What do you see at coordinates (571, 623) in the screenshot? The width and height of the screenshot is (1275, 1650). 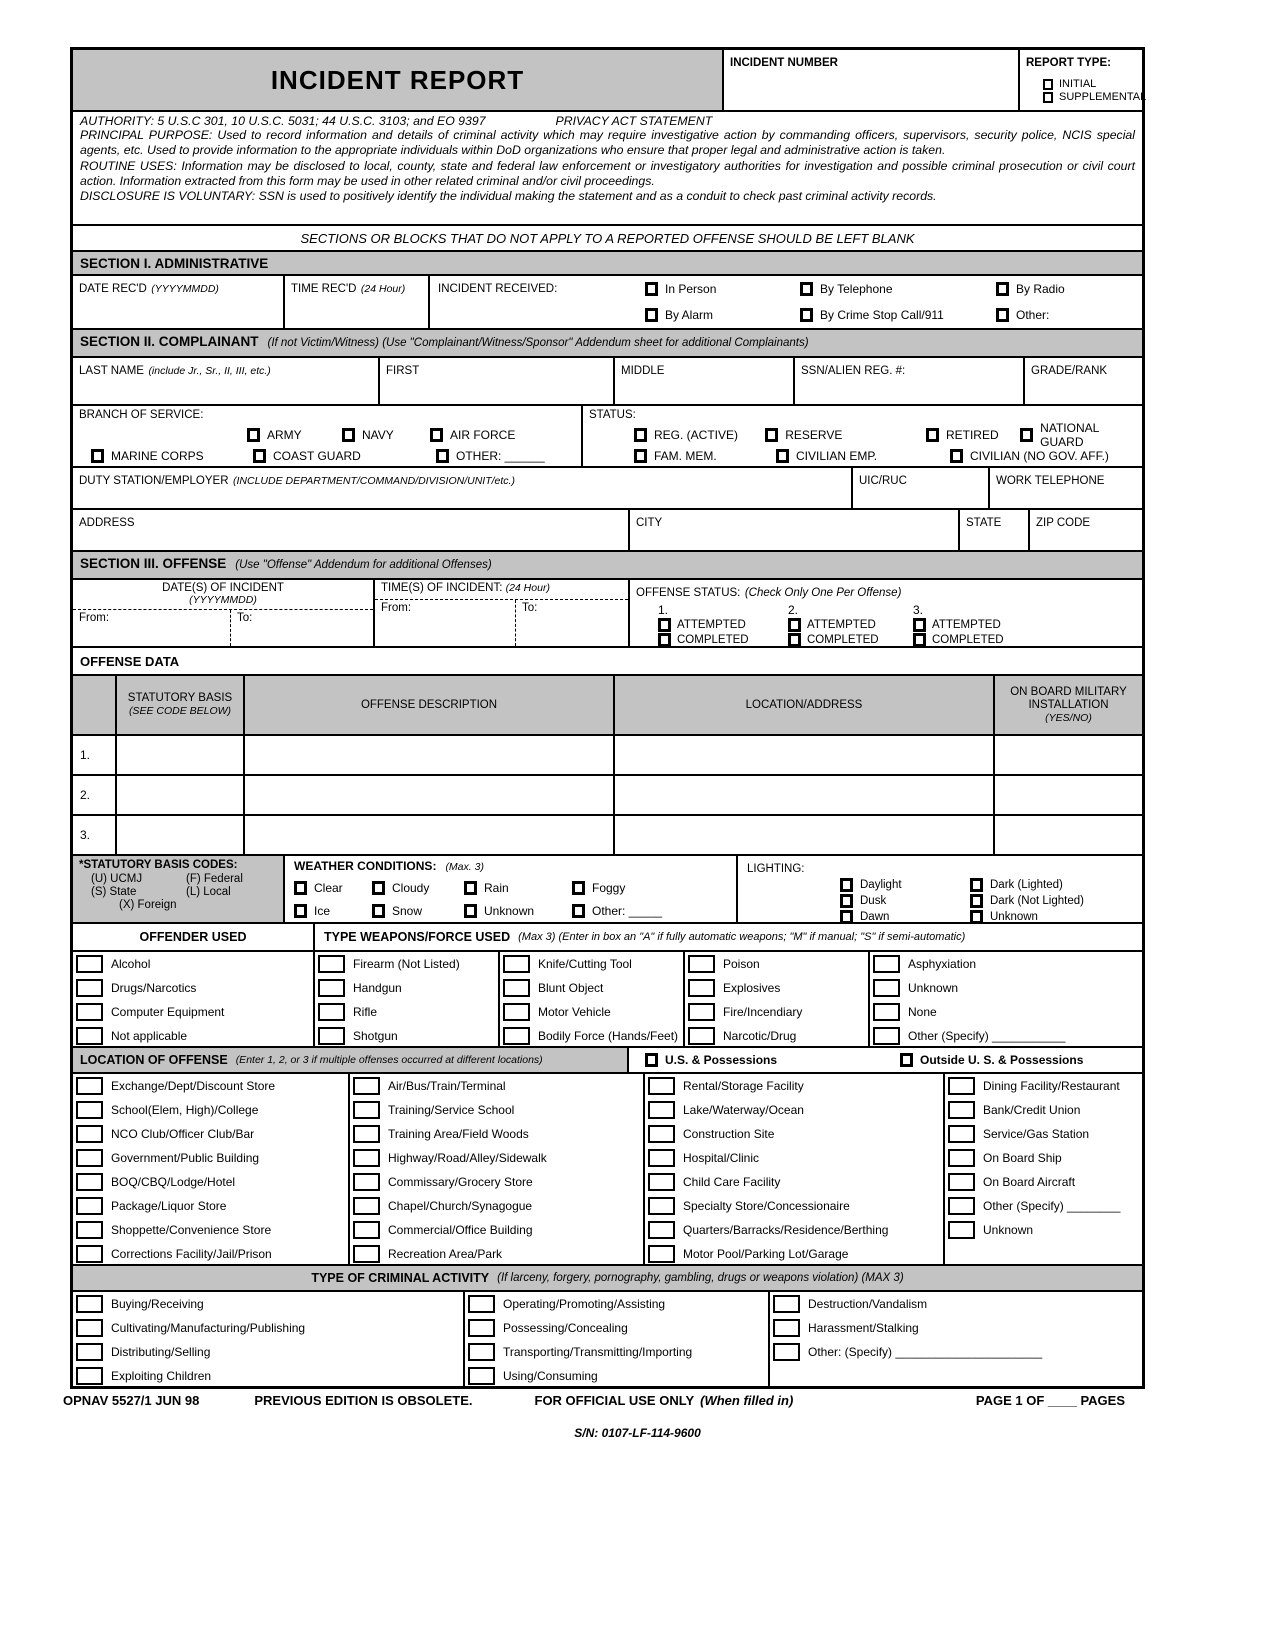 I see `time-to-field: To:` at bounding box center [571, 623].